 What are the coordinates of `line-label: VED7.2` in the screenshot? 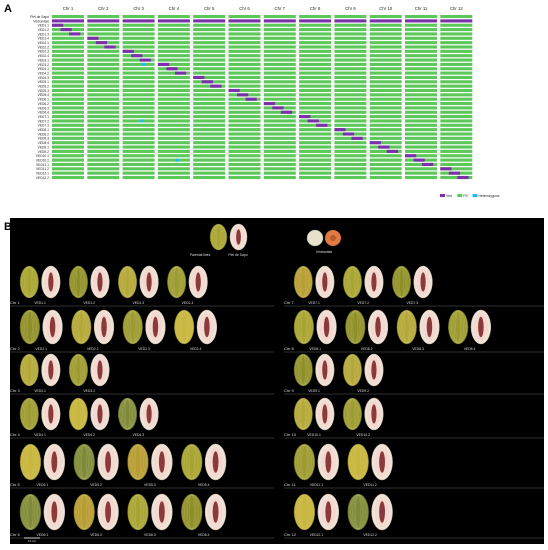 It's located at (363, 303).